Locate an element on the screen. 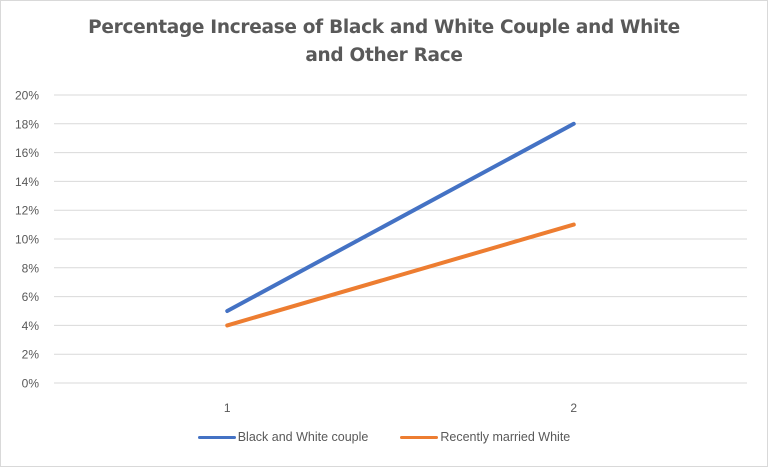  y-tick-label: 0% is located at coordinates (31, 384).